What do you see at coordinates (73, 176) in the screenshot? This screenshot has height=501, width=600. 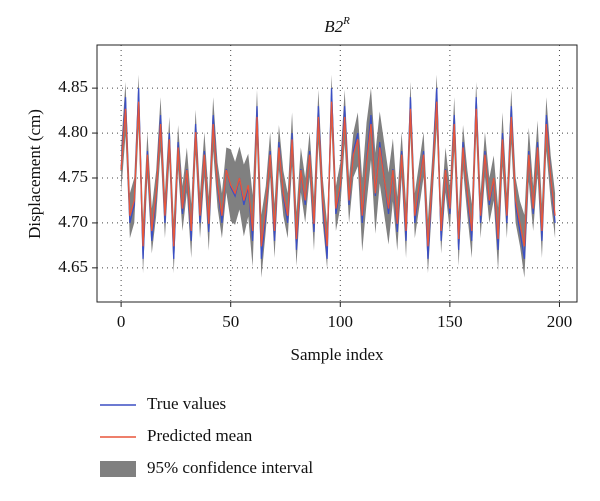 I see `y-tick-label: 4.75` at bounding box center [73, 176].